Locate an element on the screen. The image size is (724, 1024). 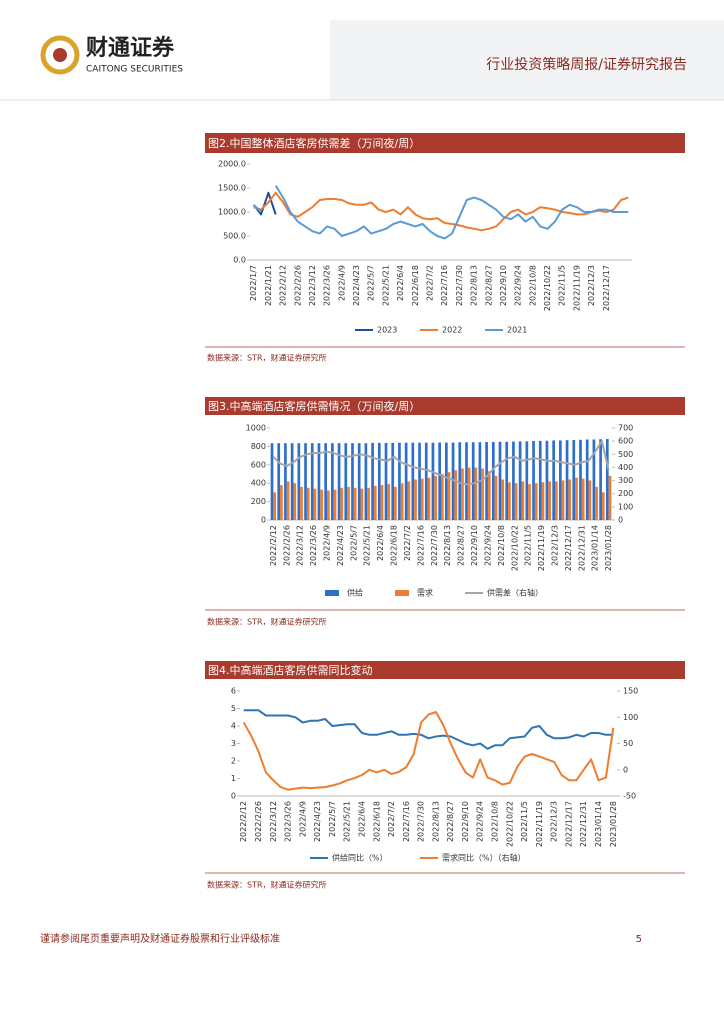
x-tick-label: 2022/7/16 is located at coordinates (420, 545).